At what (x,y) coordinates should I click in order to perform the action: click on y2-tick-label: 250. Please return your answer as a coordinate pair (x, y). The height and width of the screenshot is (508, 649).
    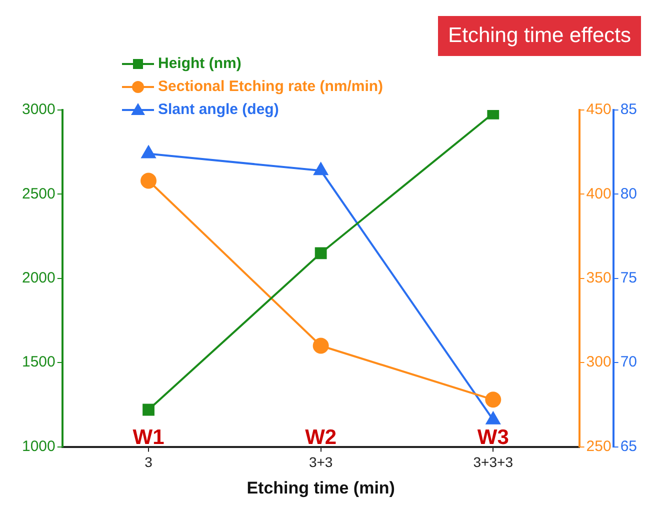
    Looking at the image, I should click on (599, 446).